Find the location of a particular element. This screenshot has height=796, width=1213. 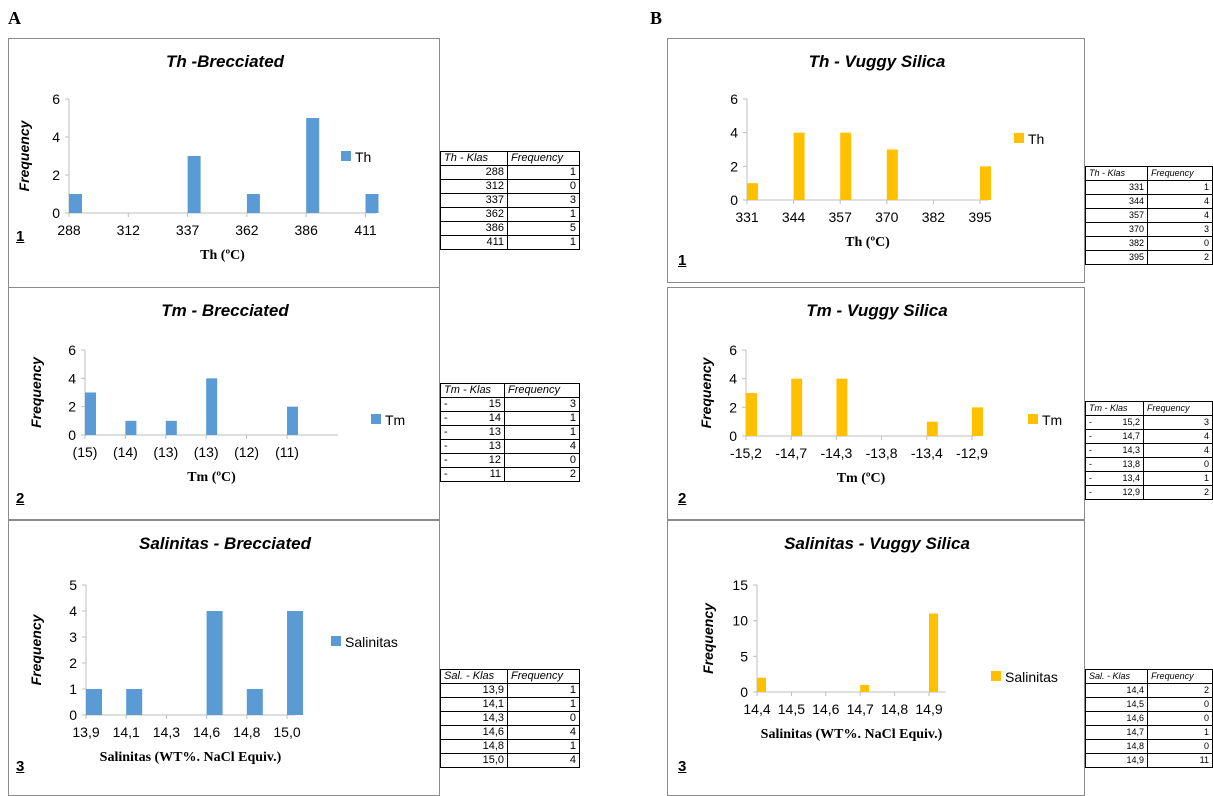

table-cell: 14,4 is located at coordinates (1116, 690).